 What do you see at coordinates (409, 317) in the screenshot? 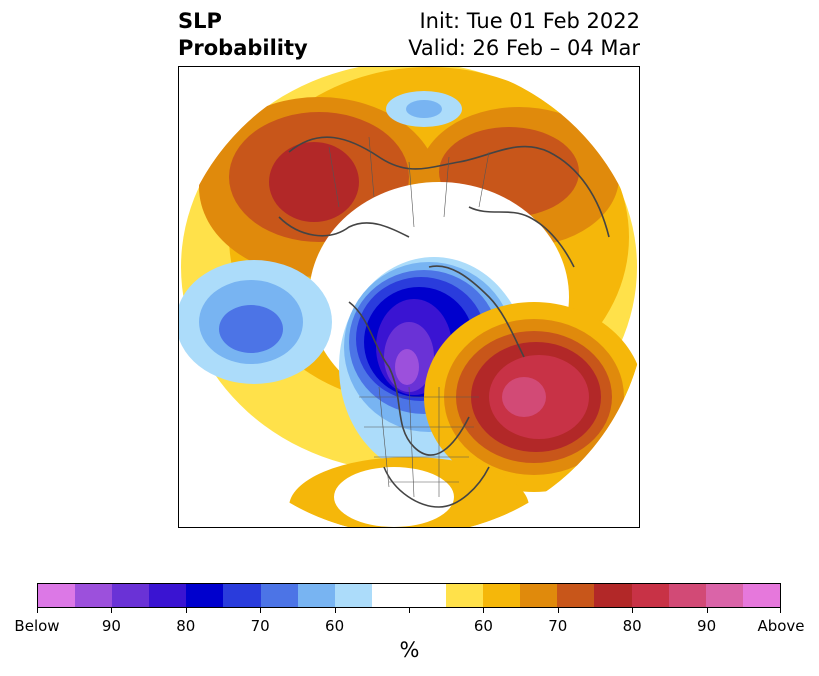
I see `borders` at bounding box center [409, 317].